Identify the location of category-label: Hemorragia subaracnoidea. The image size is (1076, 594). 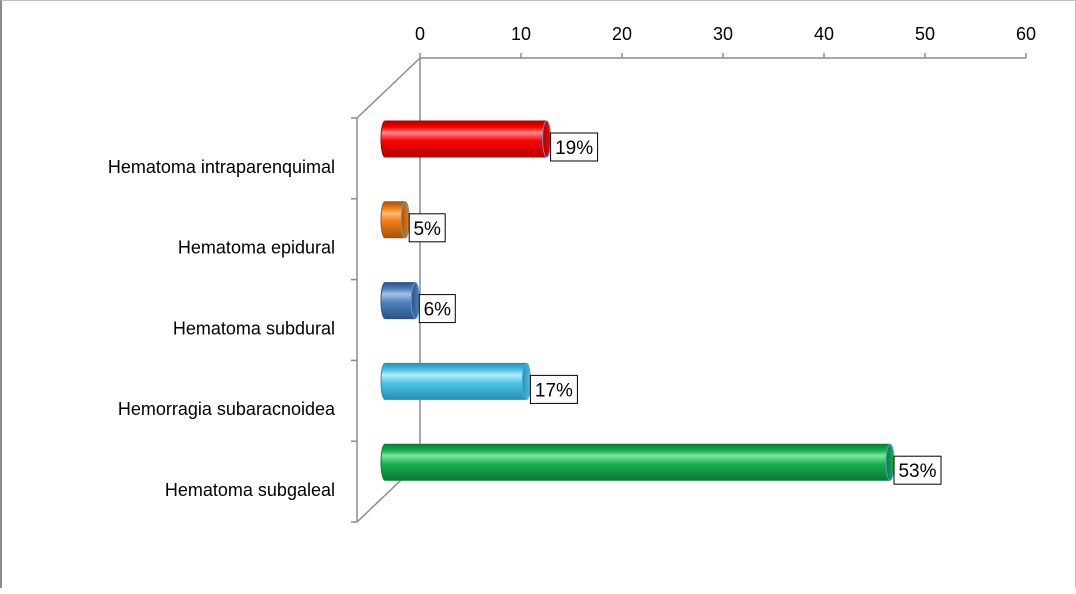
(227, 409).